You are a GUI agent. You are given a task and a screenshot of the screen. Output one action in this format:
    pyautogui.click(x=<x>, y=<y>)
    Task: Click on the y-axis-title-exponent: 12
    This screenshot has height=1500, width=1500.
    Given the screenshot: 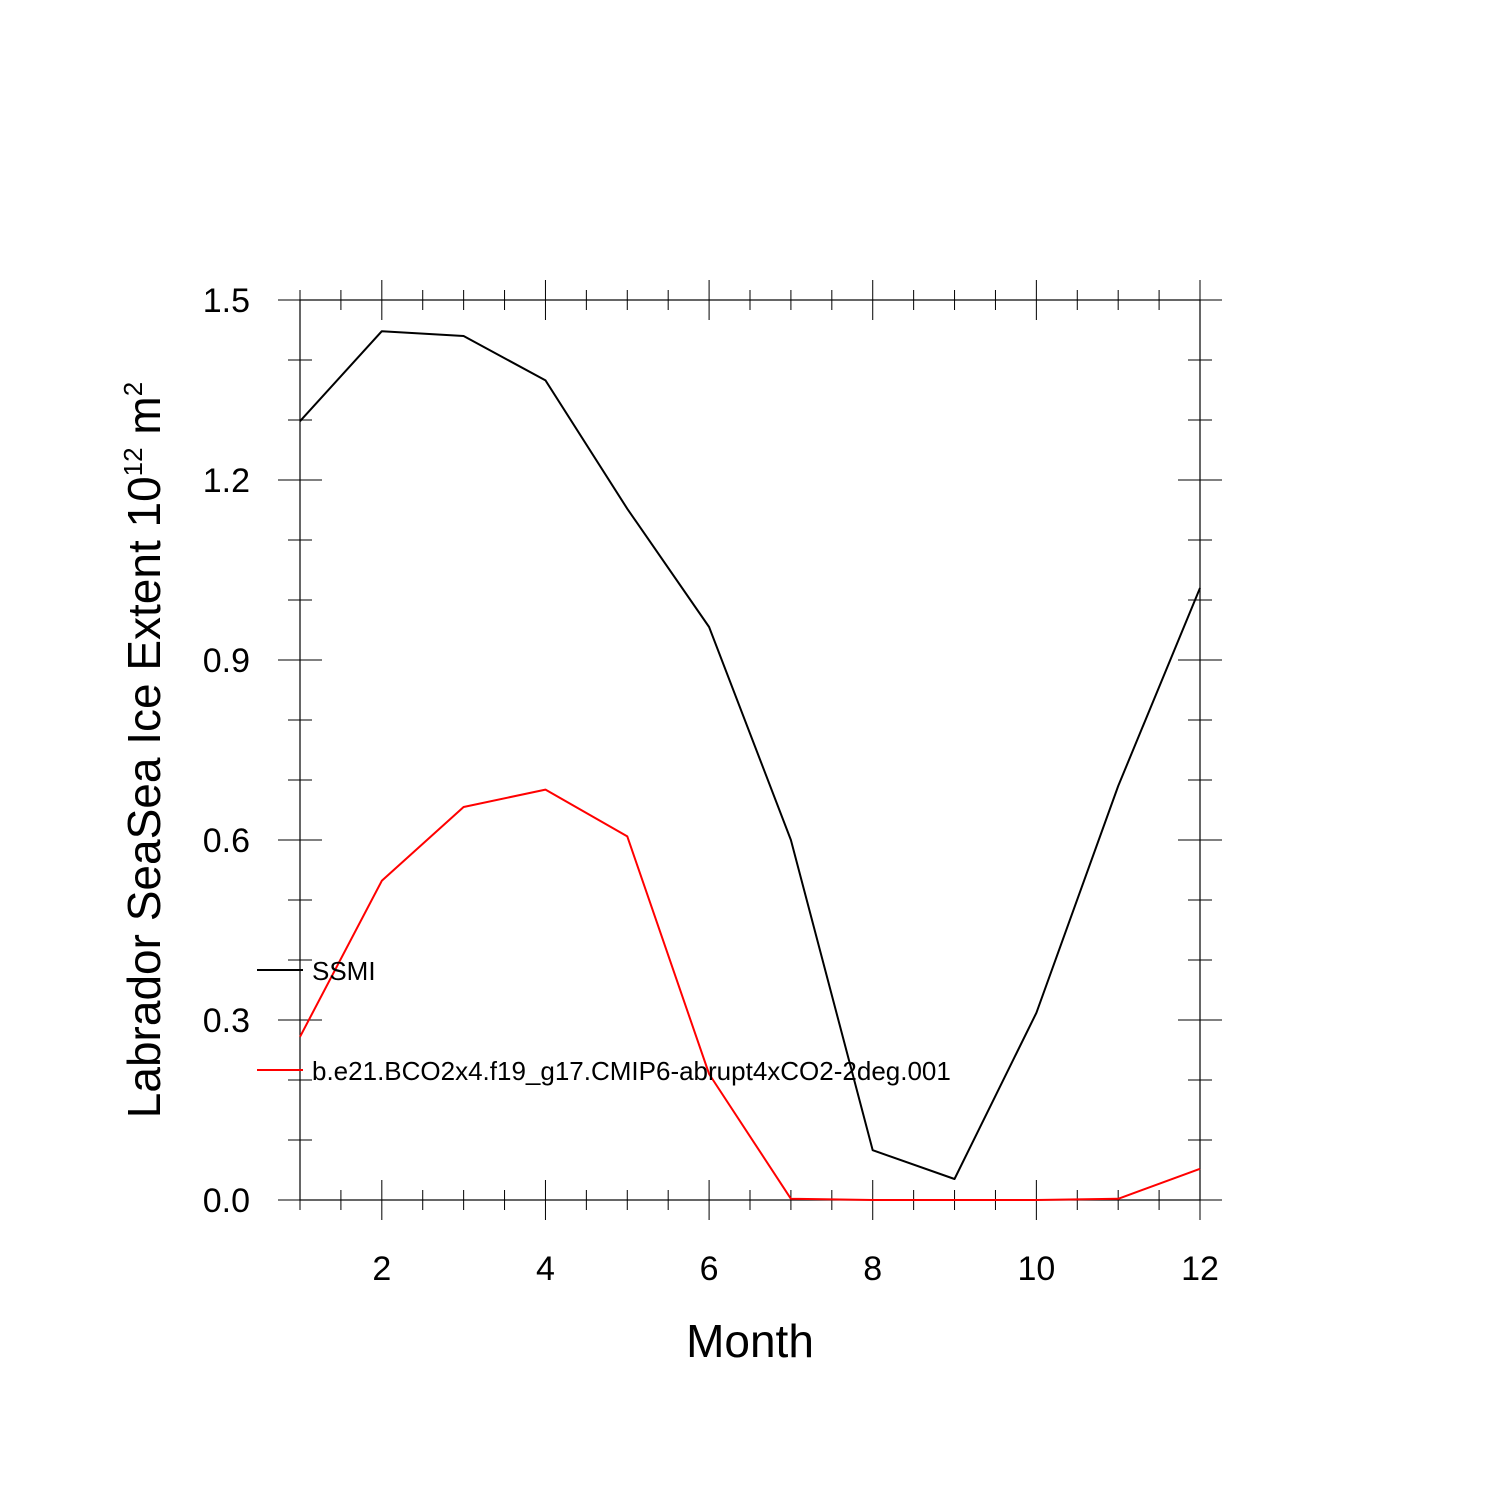 What is the action you would take?
    pyautogui.click(x=133, y=461)
    